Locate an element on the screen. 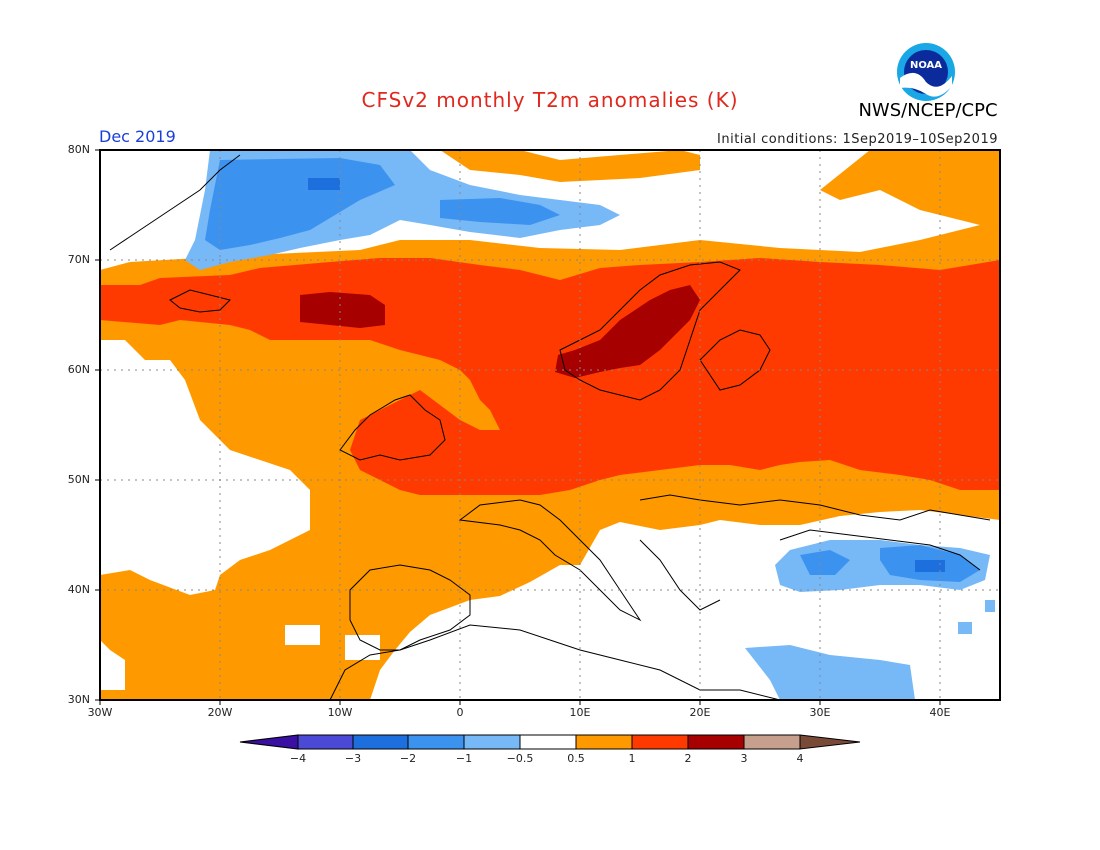 This screenshot has height=850, width=1100. lon-tick-30e: 30E is located at coordinates (820, 712).